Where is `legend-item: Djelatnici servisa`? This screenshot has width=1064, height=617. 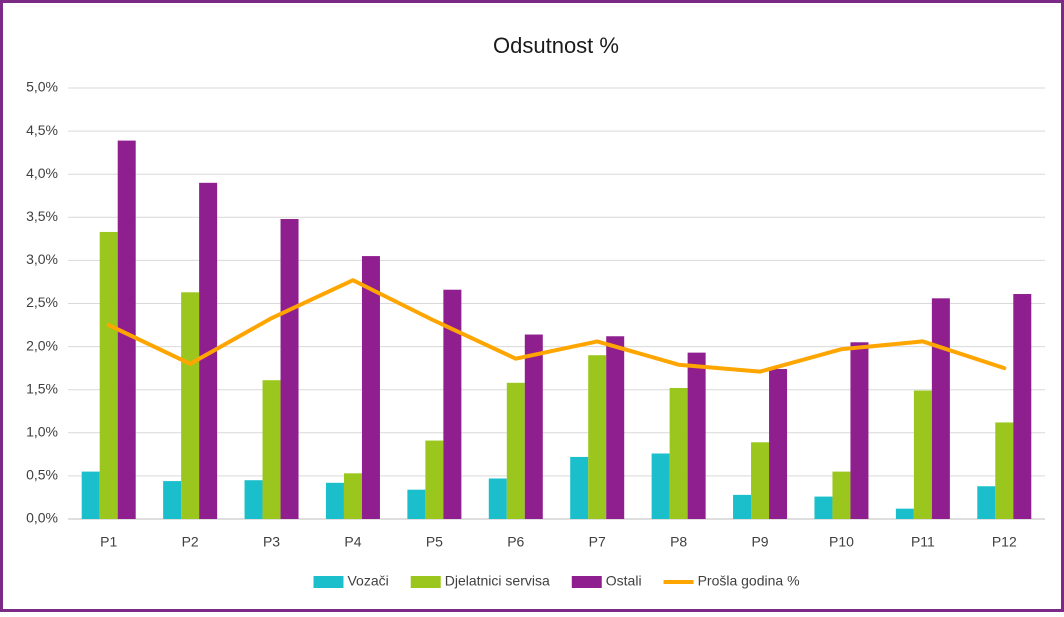
legend-item: Djelatnici servisa is located at coordinates (480, 581).